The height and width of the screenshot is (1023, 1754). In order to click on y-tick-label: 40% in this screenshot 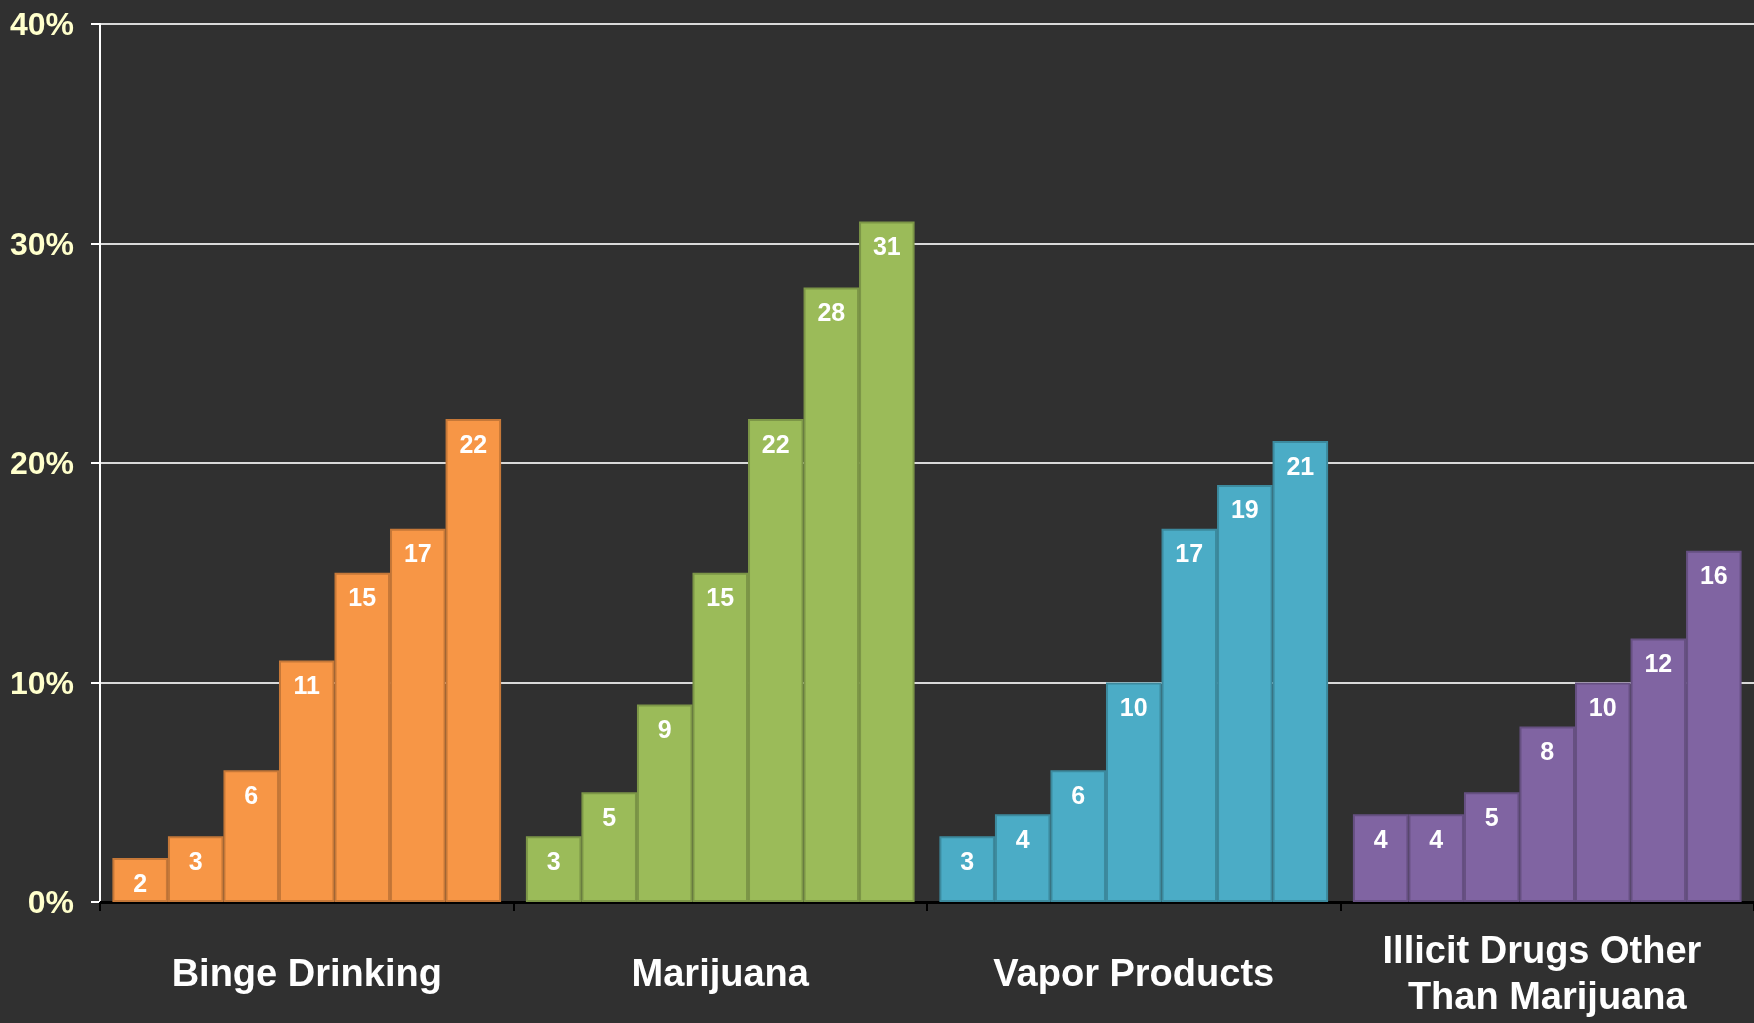, I will do `click(41, 24)`.